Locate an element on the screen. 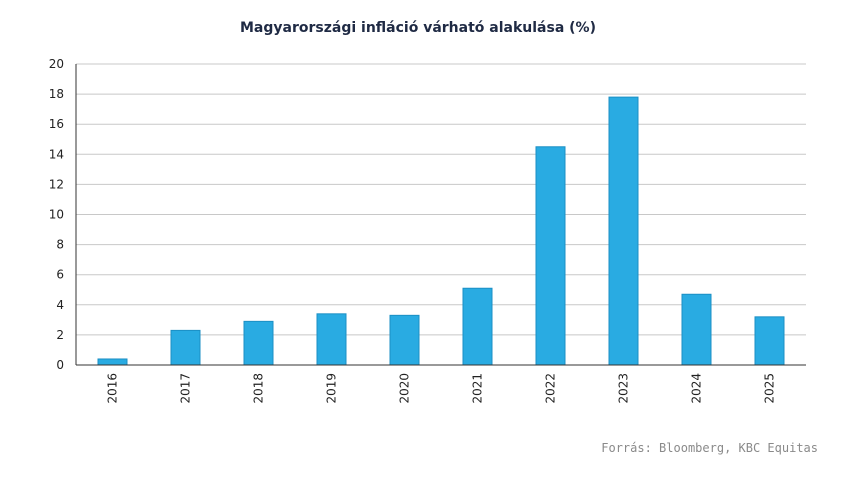  y-tick-label: 4 is located at coordinates (60, 305).